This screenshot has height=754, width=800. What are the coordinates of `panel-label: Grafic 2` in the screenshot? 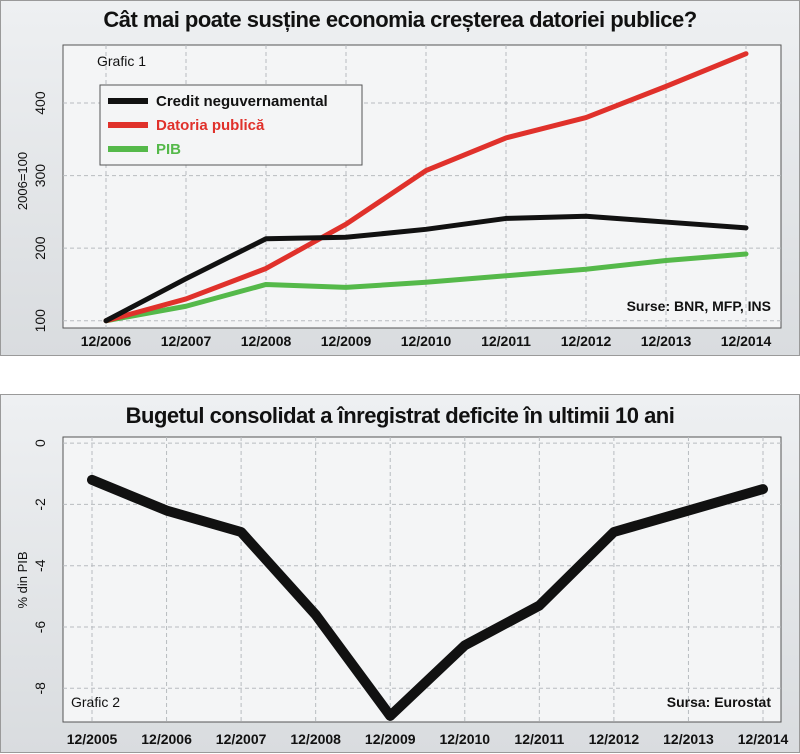 It's located at (95, 702).